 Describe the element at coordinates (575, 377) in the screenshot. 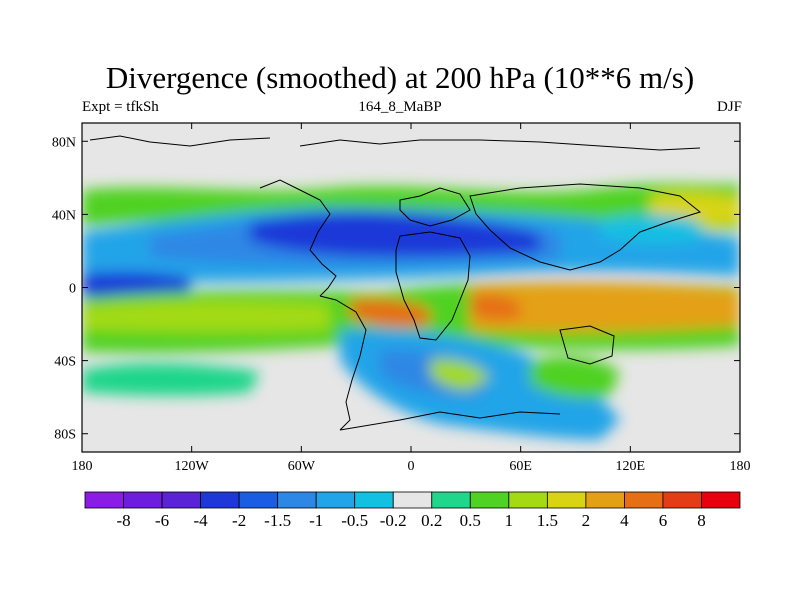

I see `field-s-indian-divergence` at that location.